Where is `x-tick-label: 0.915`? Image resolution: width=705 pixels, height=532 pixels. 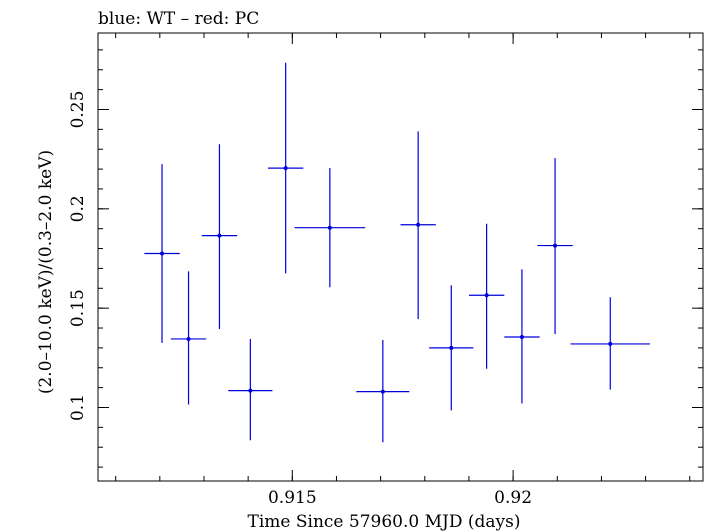
x-tick-label: 0.915 is located at coordinates (292, 498).